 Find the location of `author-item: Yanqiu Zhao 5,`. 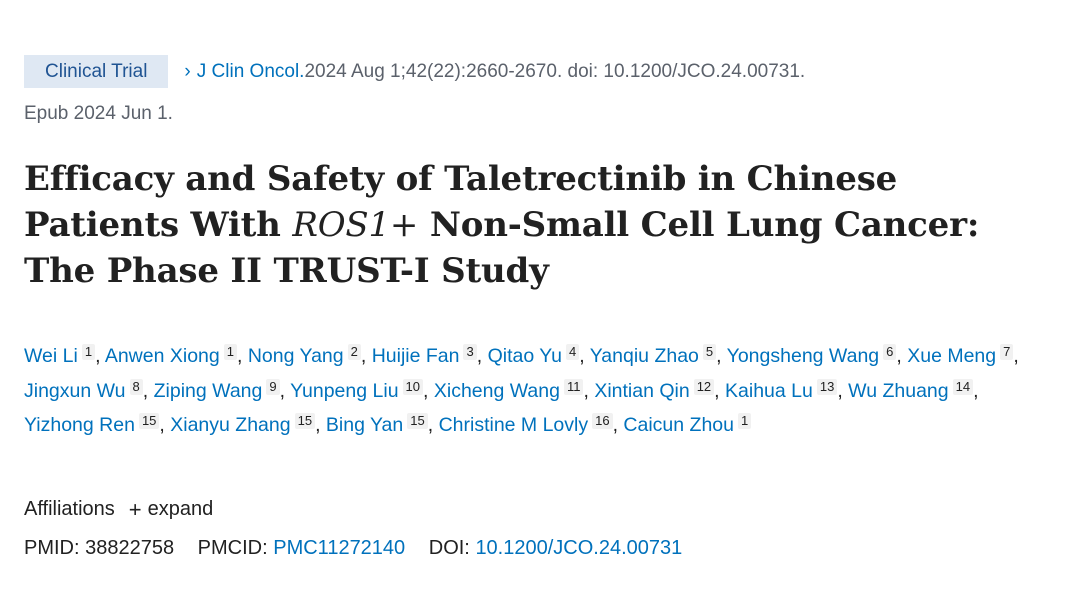

author-item: Yanqiu Zhao 5, is located at coordinates (655, 355).